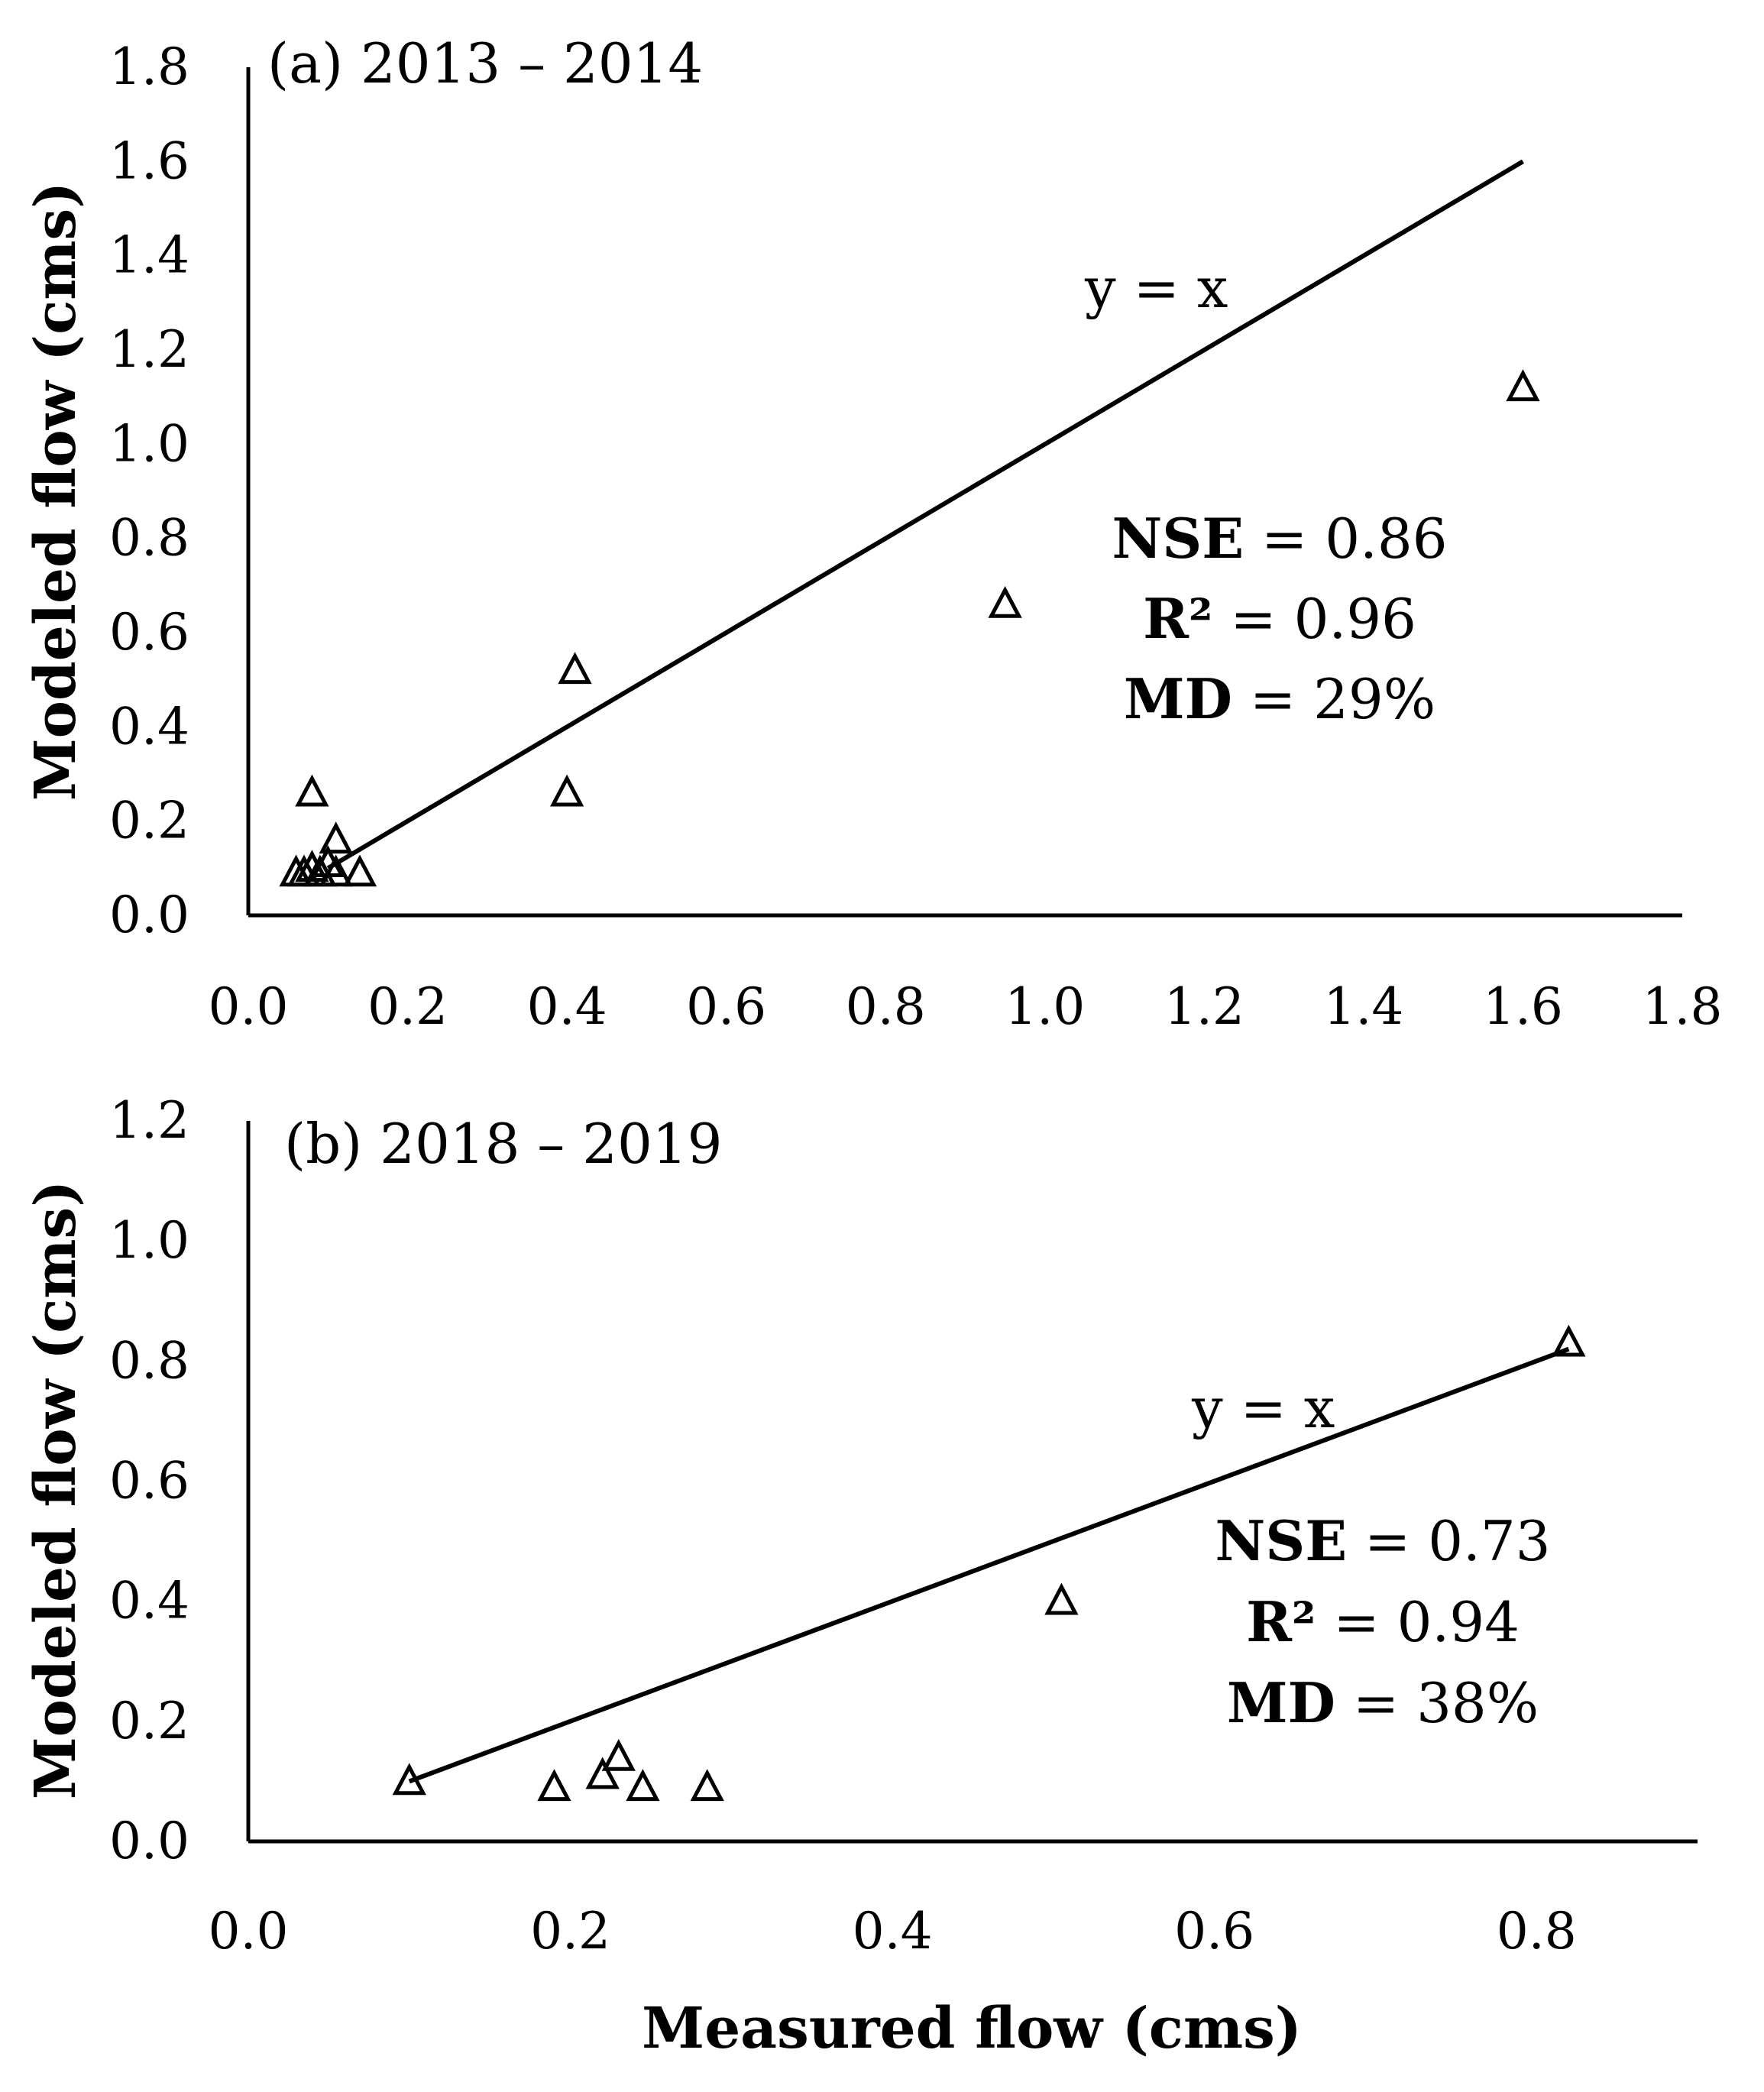 This screenshot has width=1764, height=2092. Describe the element at coordinates (972, 2028) in the screenshot. I see `x-axis-title: Measured flow (cms)` at that location.